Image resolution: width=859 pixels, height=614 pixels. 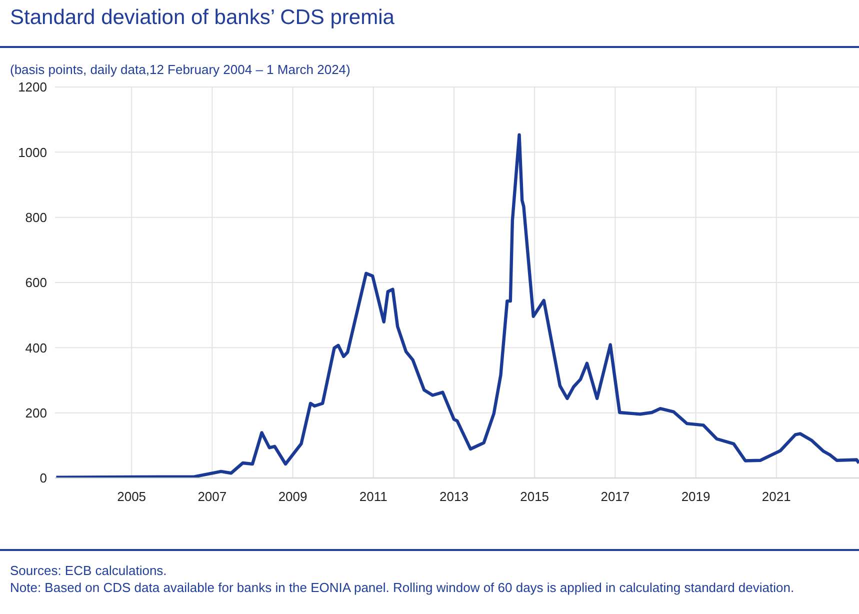 What do you see at coordinates (202, 18) in the screenshot?
I see `chart-title: Standard deviation of banks’ CDS premia` at bounding box center [202, 18].